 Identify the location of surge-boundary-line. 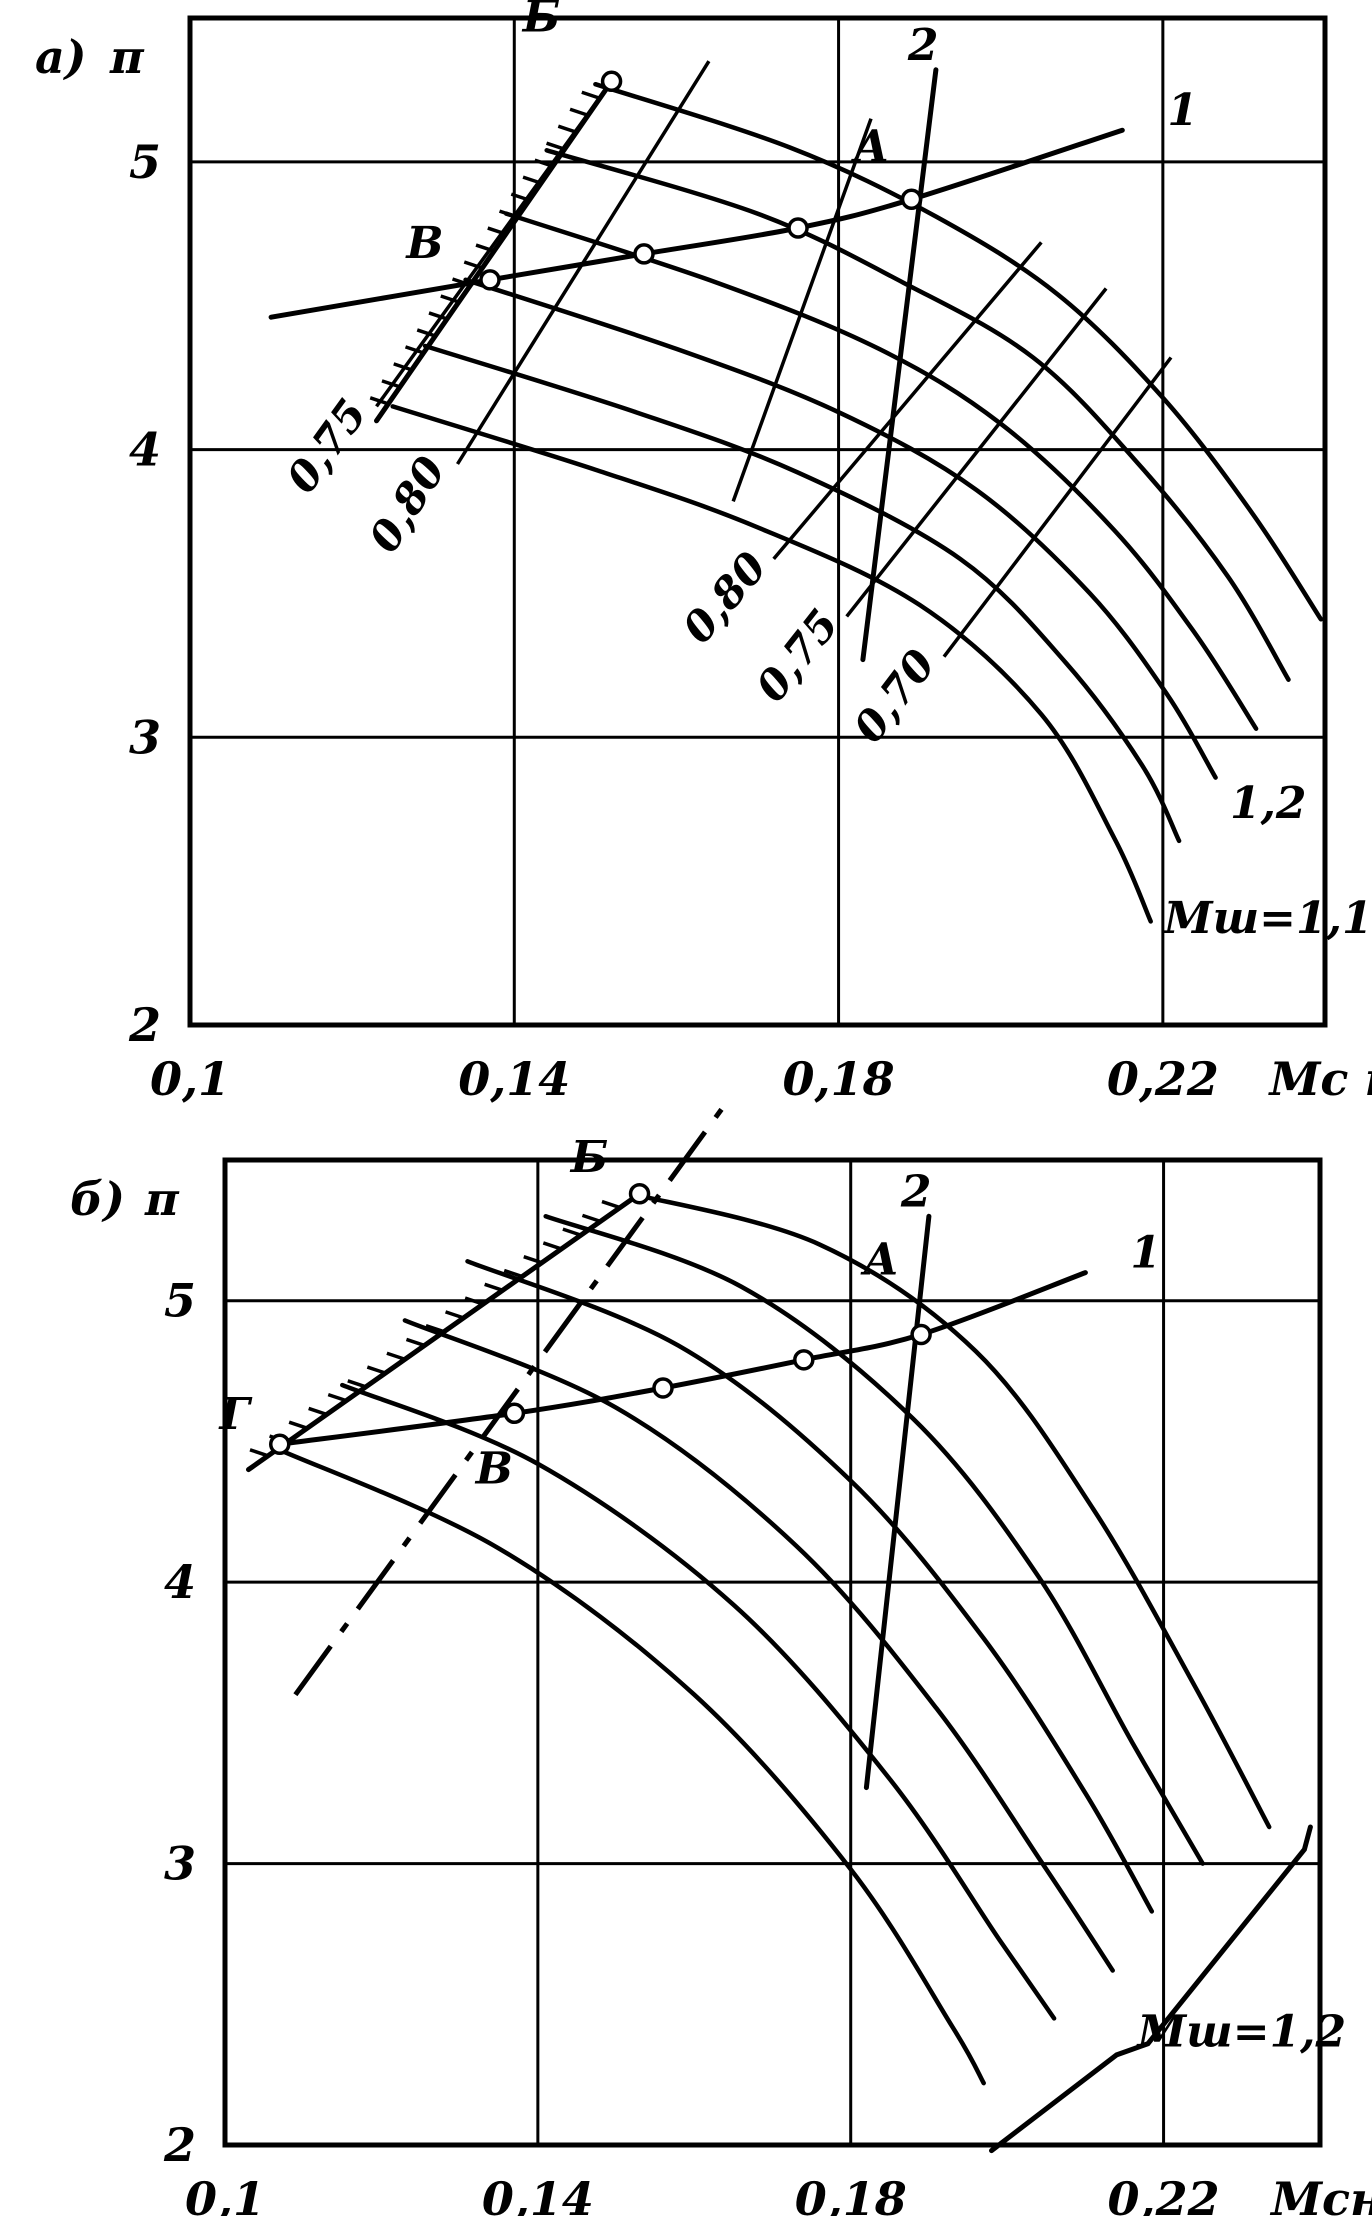
(444, 1332).